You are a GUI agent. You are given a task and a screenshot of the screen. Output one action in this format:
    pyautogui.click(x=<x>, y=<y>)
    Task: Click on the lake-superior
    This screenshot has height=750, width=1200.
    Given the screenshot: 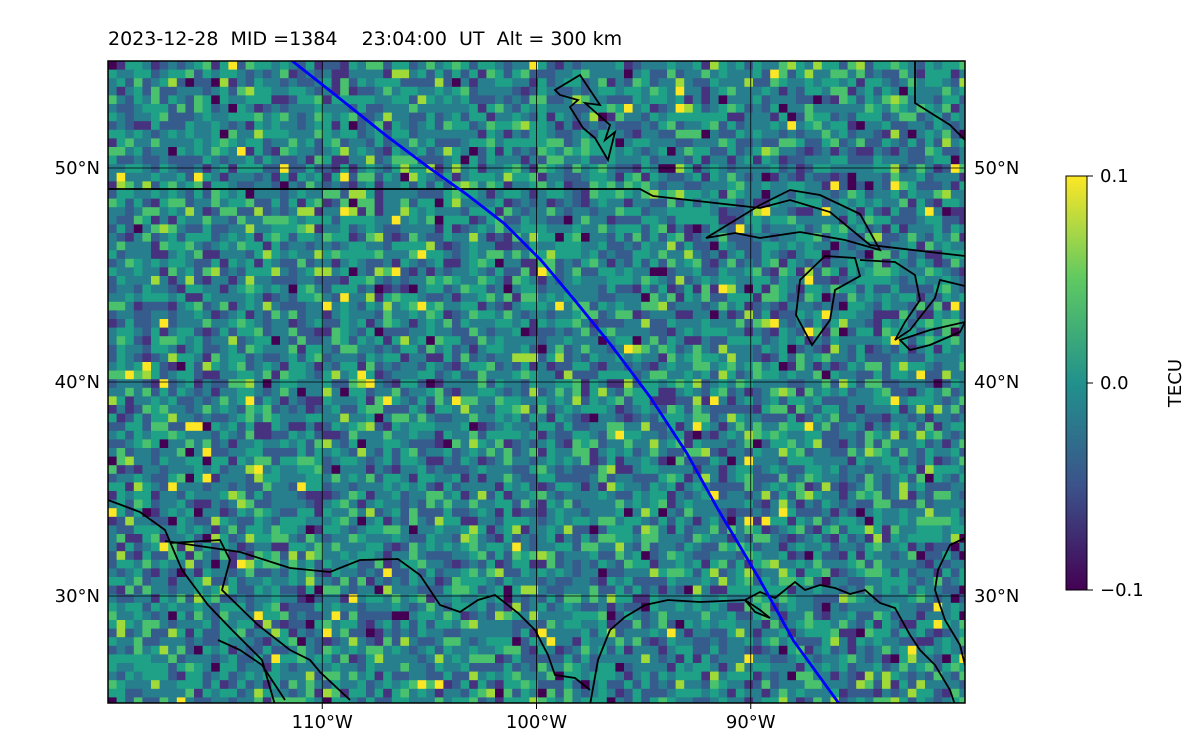 What is the action you would take?
    pyautogui.click(x=793, y=220)
    